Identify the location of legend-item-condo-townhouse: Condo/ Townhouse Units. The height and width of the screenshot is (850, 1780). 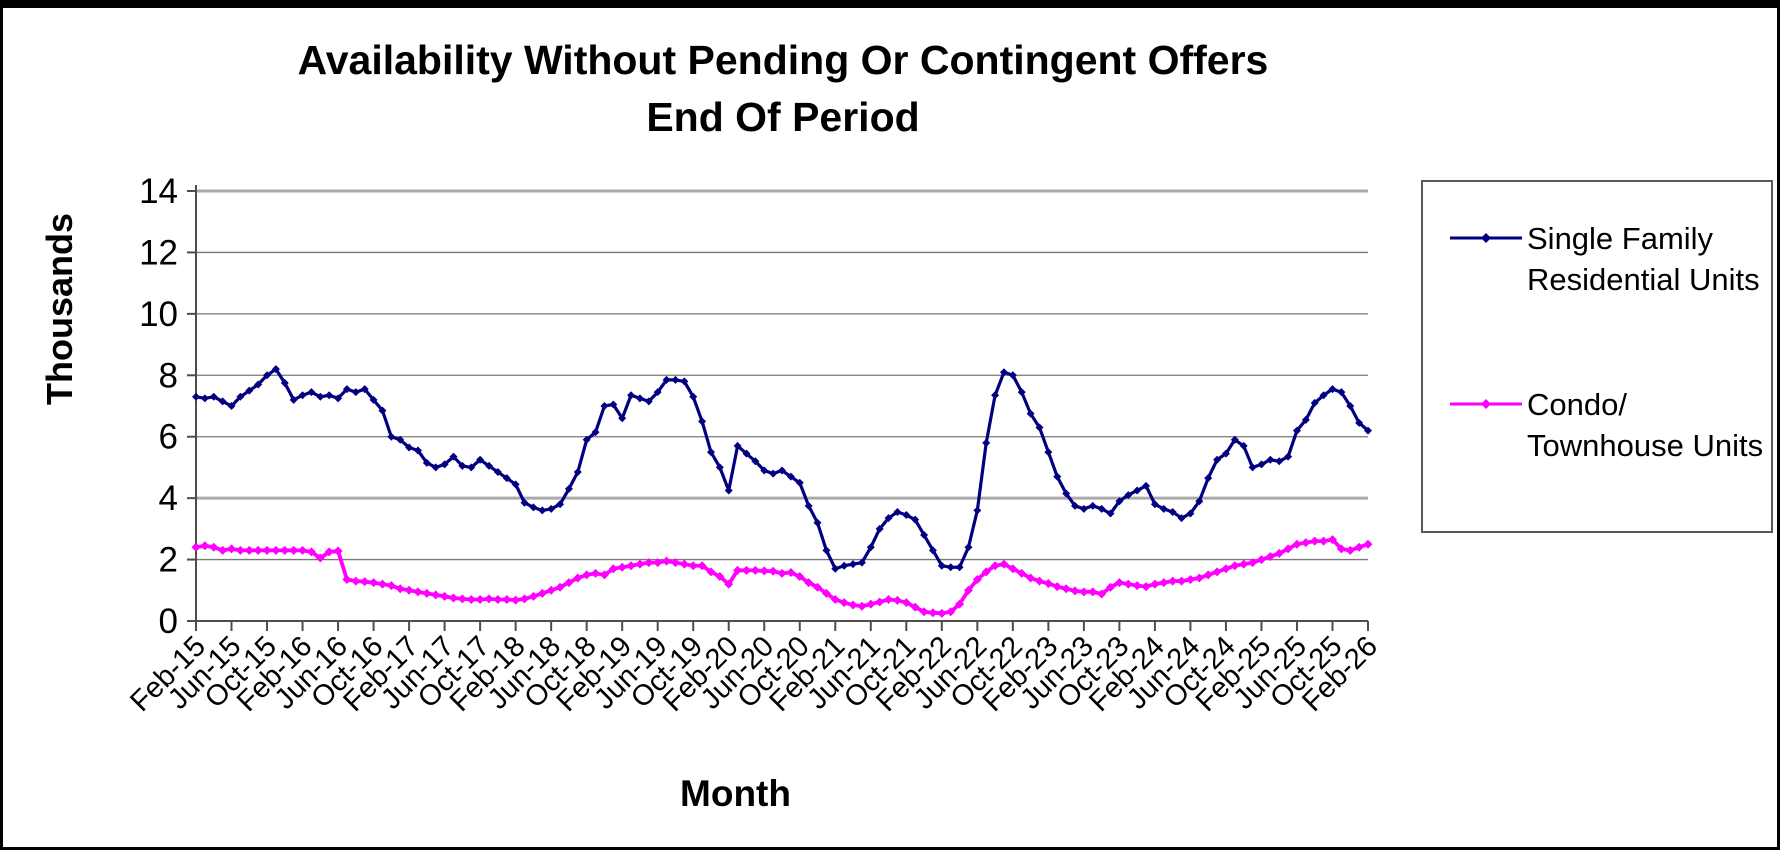
(1610, 425).